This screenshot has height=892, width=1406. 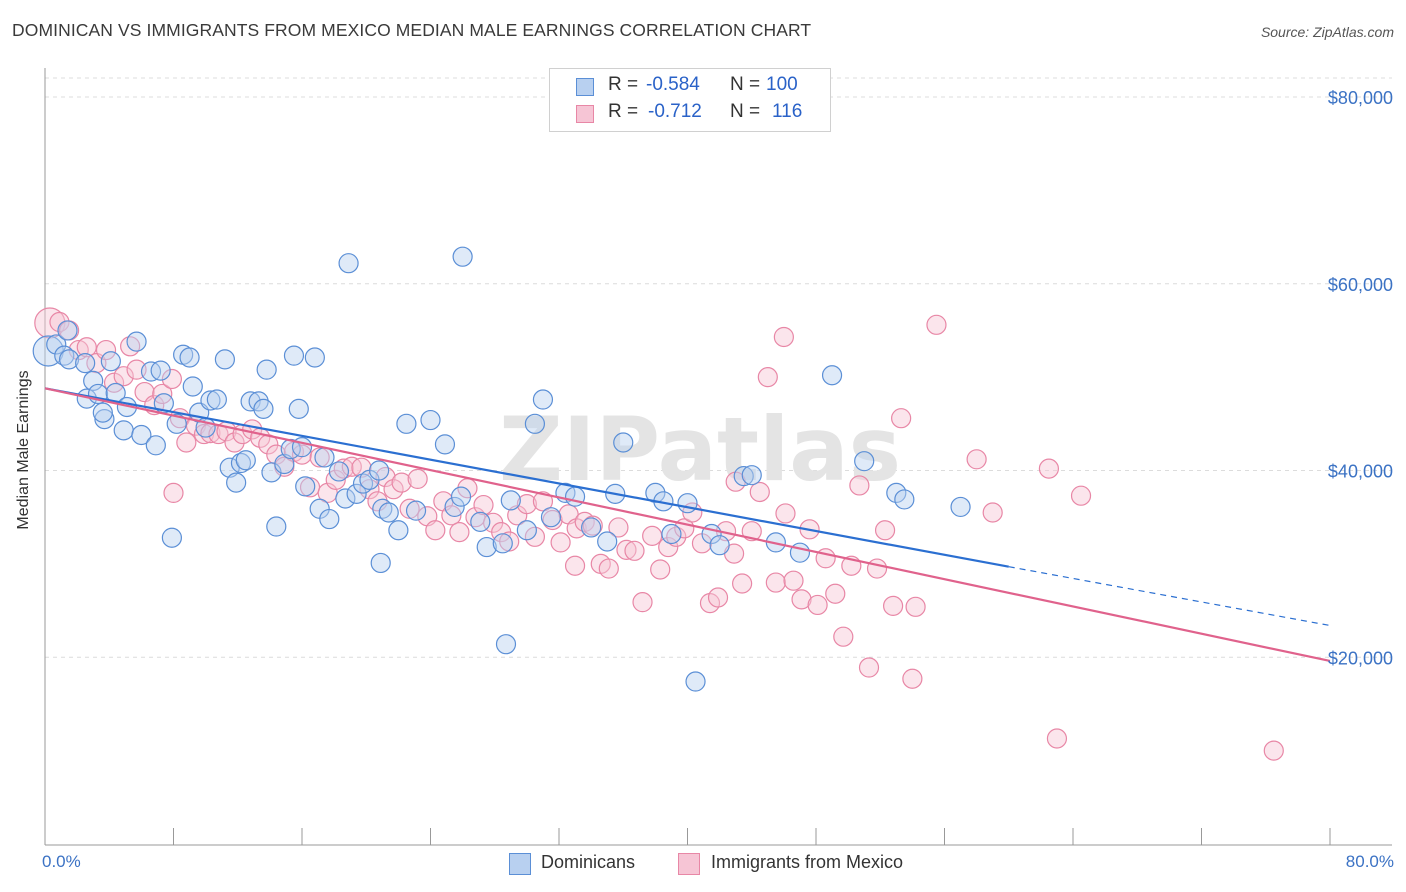 What do you see at coordinates (782, 84) in the screenshot?
I see `legend-n-value: 100` at bounding box center [782, 84].